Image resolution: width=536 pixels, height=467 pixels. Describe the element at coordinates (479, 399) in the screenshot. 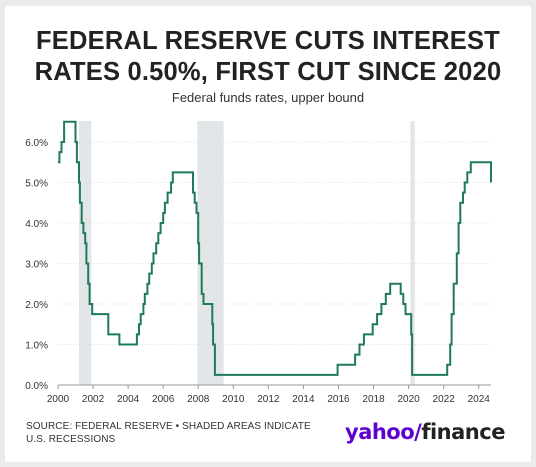

I see `x-tick-label: 2024` at that location.